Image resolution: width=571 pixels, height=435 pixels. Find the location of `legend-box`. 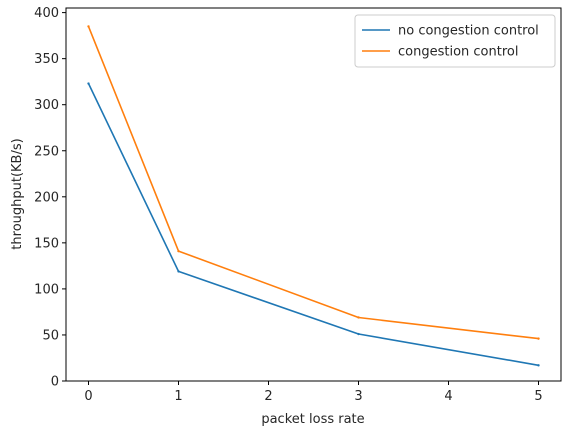

legend-box is located at coordinates (455, 41).